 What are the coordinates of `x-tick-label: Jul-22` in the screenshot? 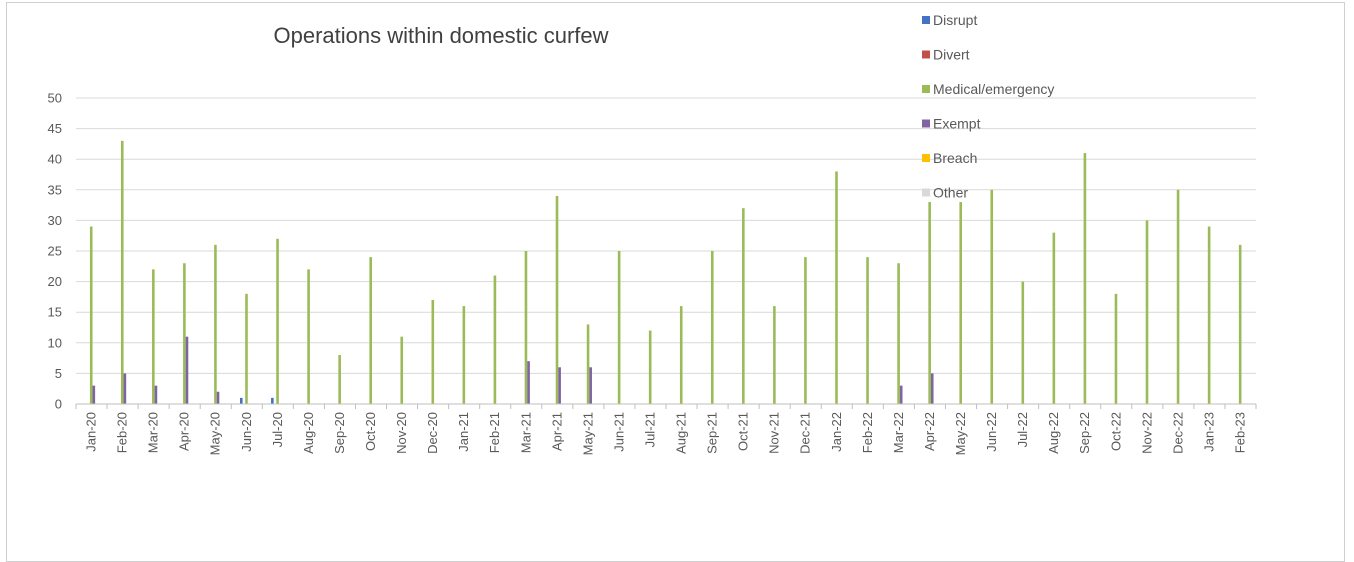 It's located at (1022, 429).